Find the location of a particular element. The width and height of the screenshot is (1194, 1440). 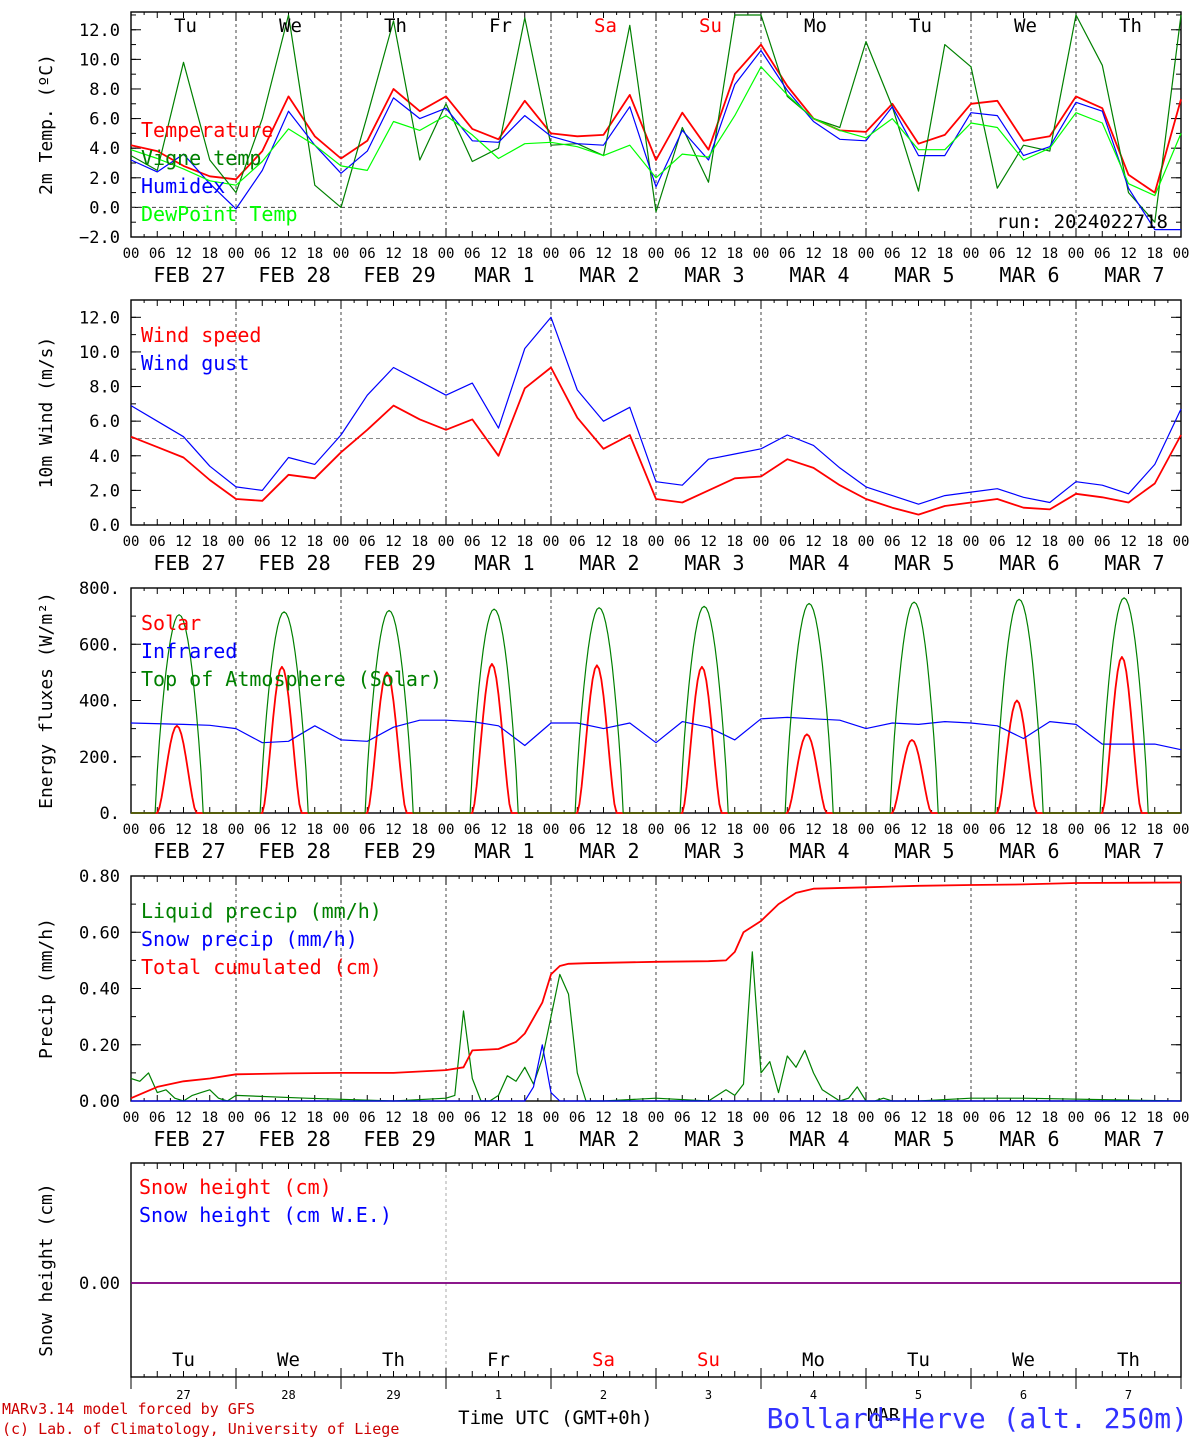

weekday-label: Fr is located at coordinates (500, 26).